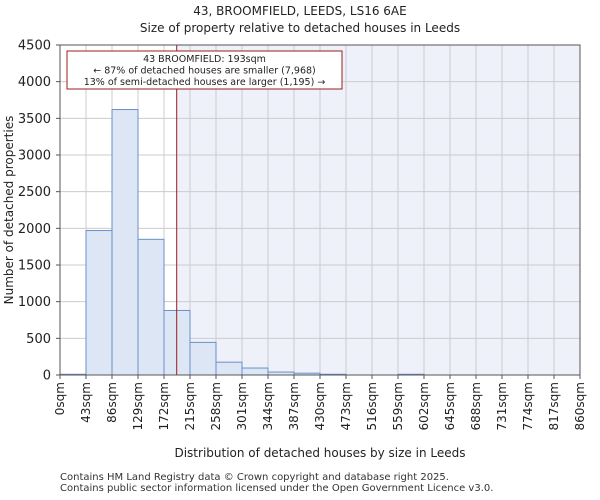  I want to click on y-tick-label: 1000, so click(34, 302).